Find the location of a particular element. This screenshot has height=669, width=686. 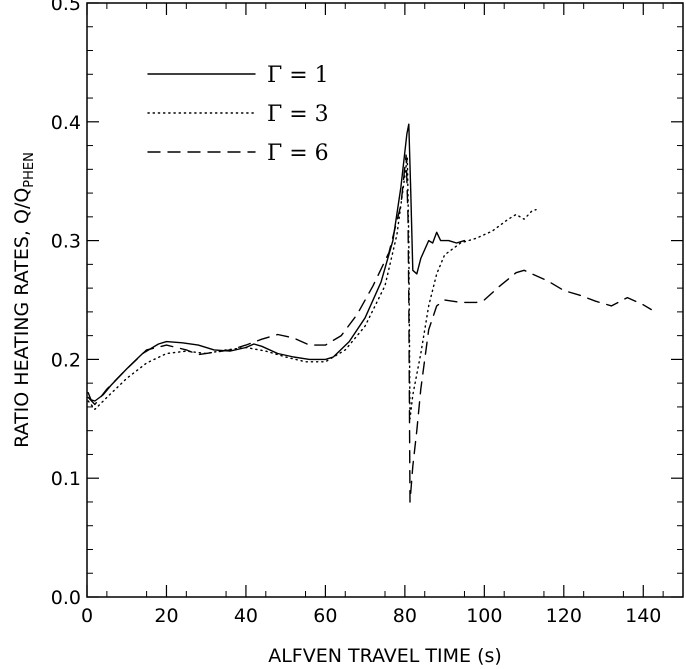

legend-label-1: Γ = 1 is located at coordinates (298, 75).